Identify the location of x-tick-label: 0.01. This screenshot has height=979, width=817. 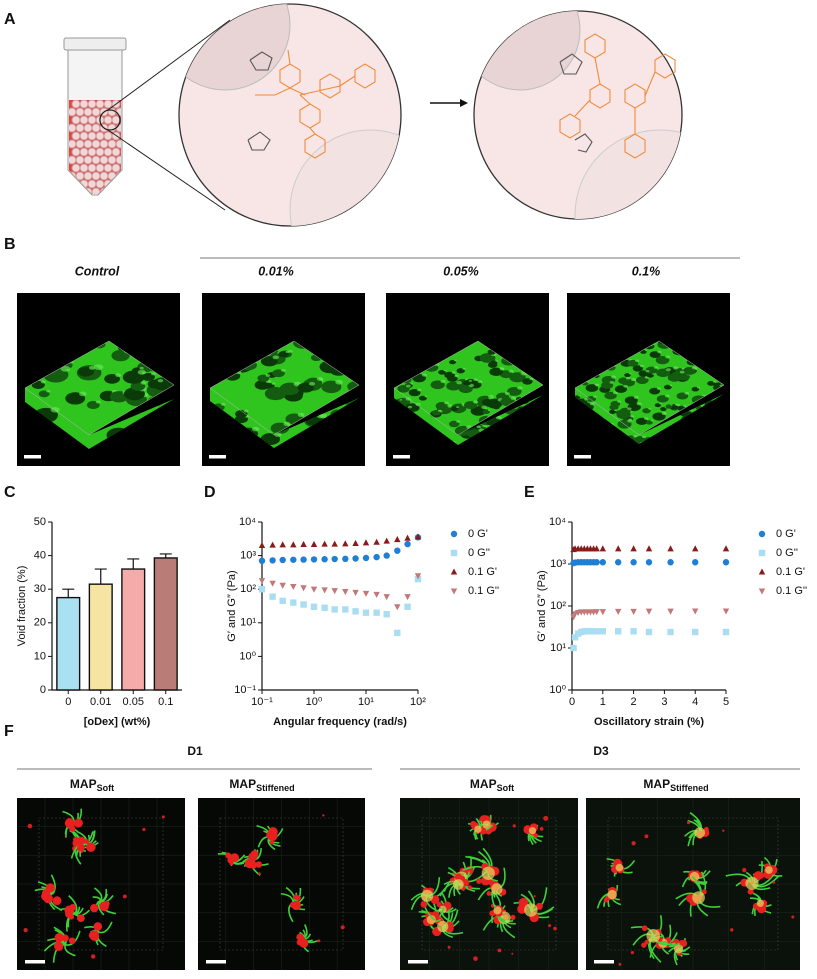
(100, 702).